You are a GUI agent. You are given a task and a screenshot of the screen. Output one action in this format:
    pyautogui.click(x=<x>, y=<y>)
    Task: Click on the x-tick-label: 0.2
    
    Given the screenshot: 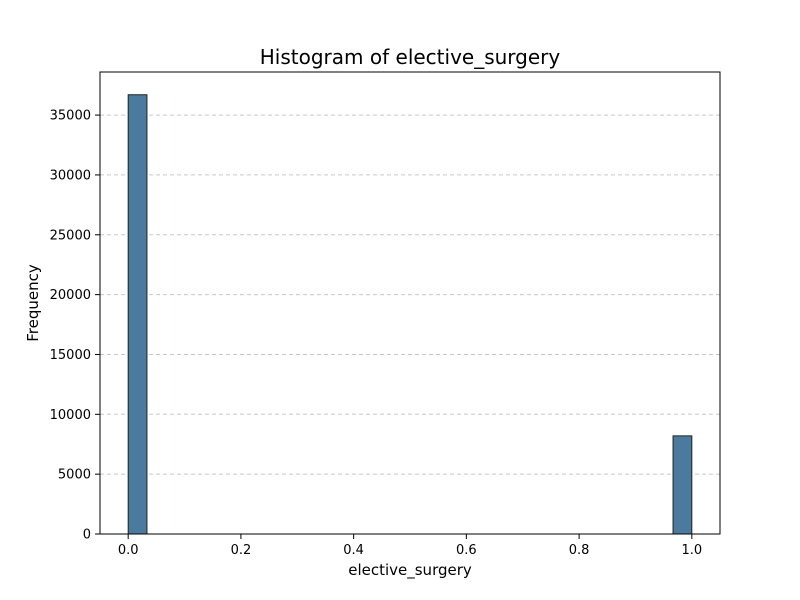 What is the action you would take?
    pyautogui.click(x=241, y=550)
    